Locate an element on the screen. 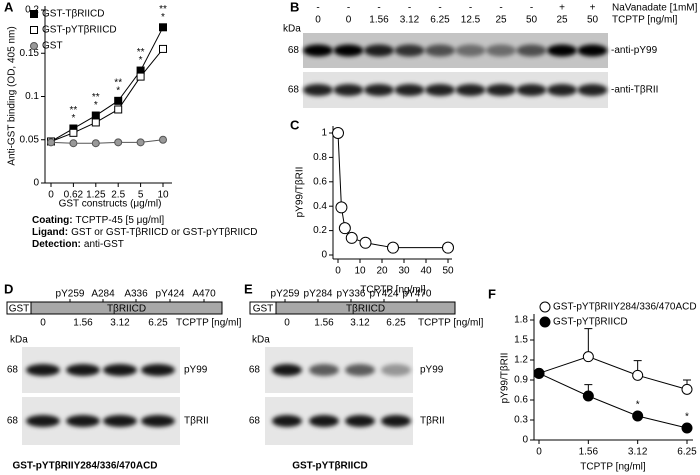  y-tick-label: 1.5 is located at coordinates (521, 340).